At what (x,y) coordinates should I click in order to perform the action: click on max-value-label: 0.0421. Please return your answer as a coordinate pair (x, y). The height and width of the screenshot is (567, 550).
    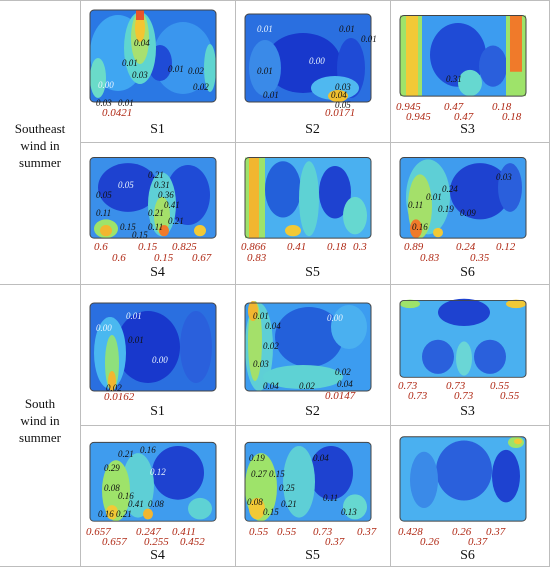
    Looking at the image, I should click on (117, 113).